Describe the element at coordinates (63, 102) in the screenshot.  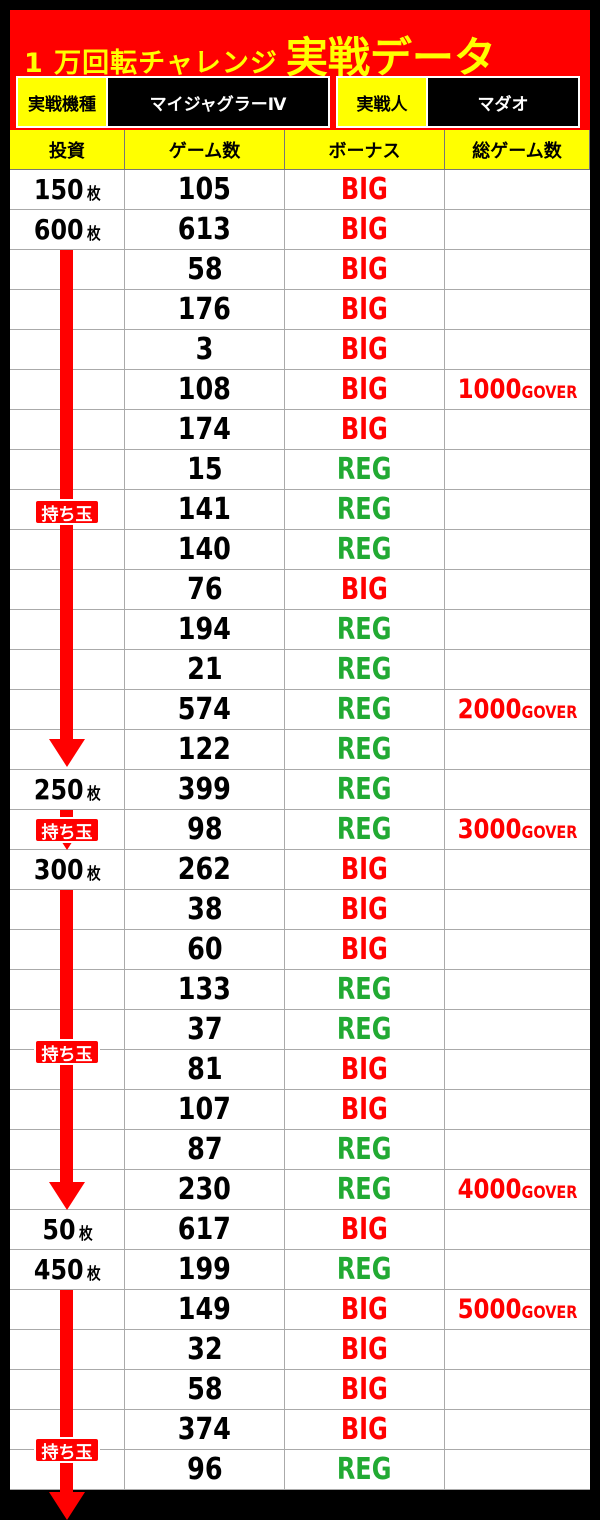
I see `machine-label: 実戦機種` at that location.